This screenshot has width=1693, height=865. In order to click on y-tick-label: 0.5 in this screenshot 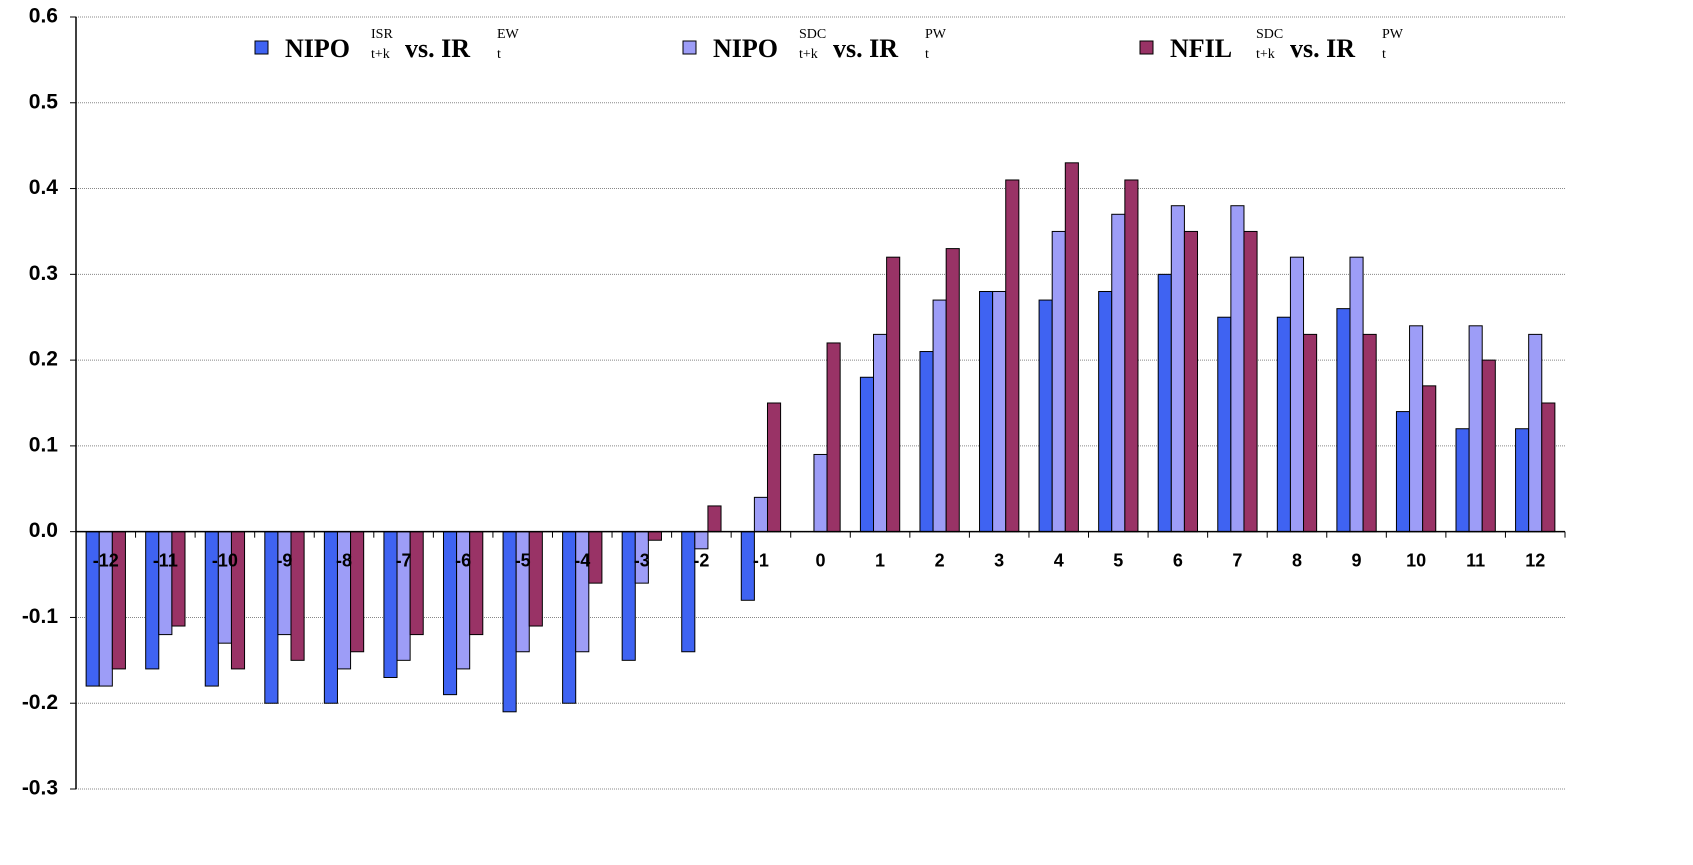, I will do `click(44, 101)`.